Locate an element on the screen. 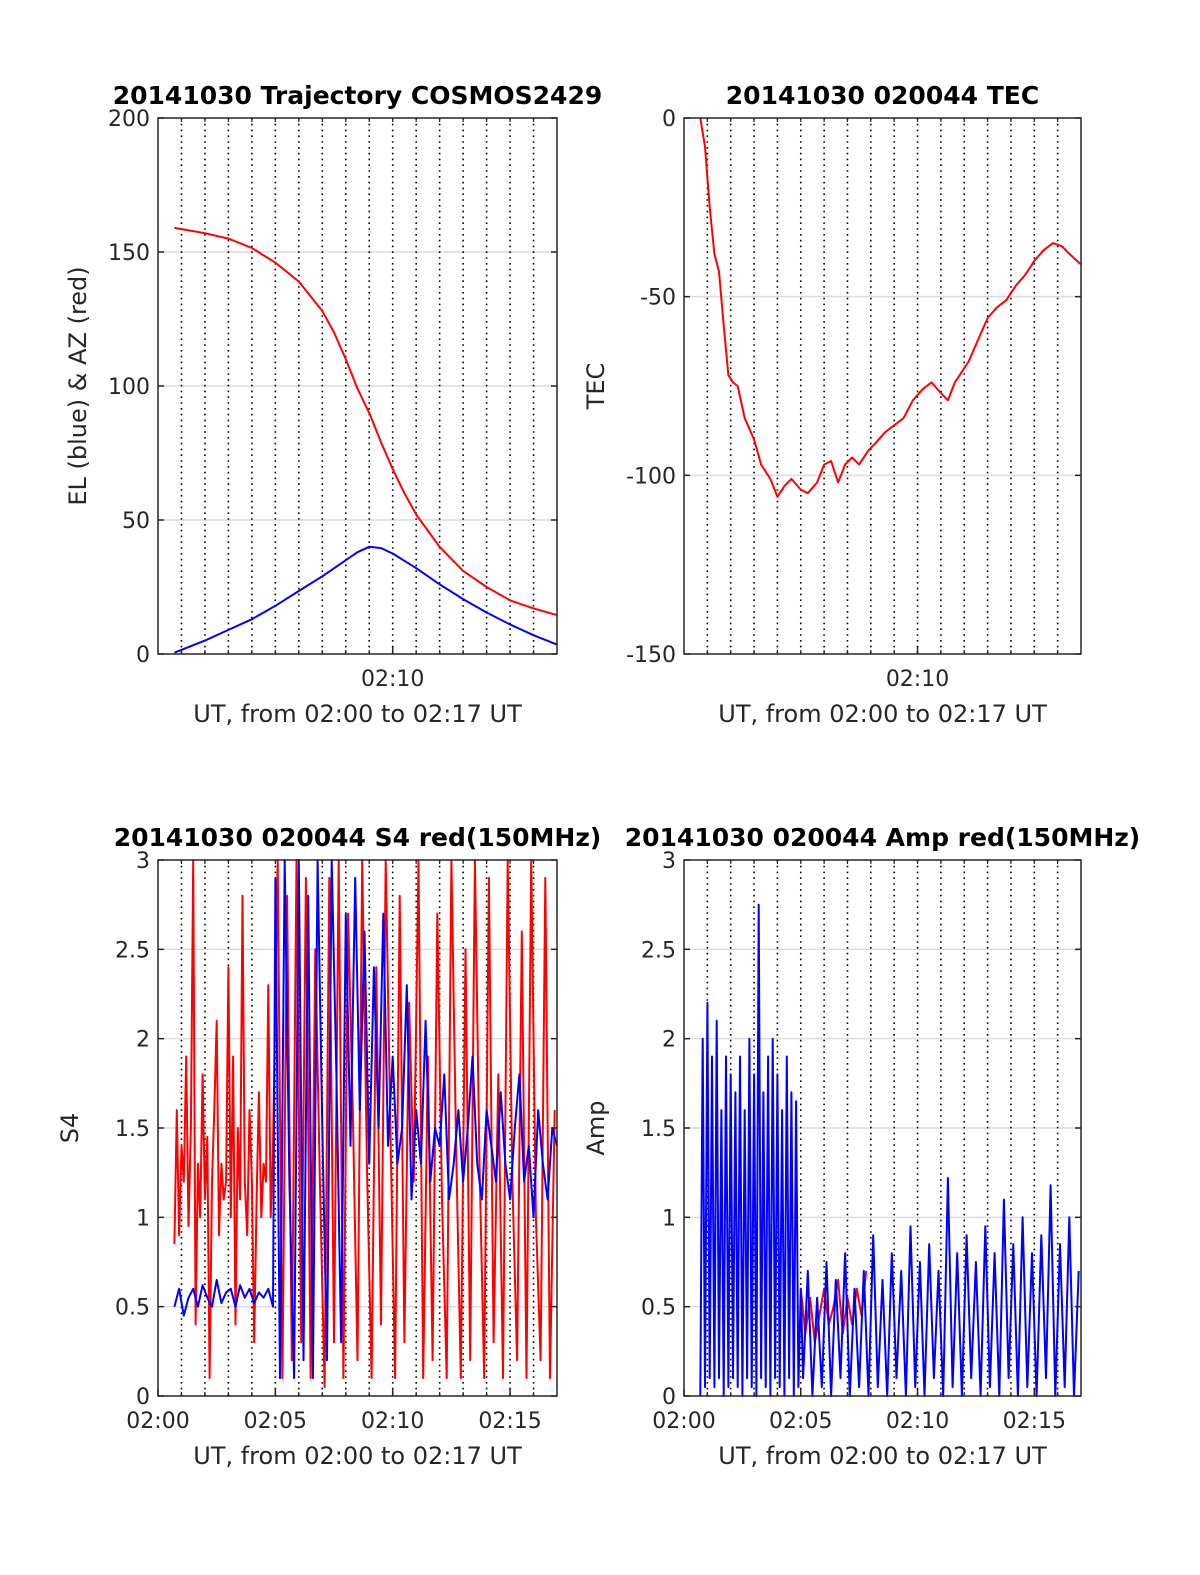 The image size is (1200, 1575). plot-area is located at coordinates (882, 386).